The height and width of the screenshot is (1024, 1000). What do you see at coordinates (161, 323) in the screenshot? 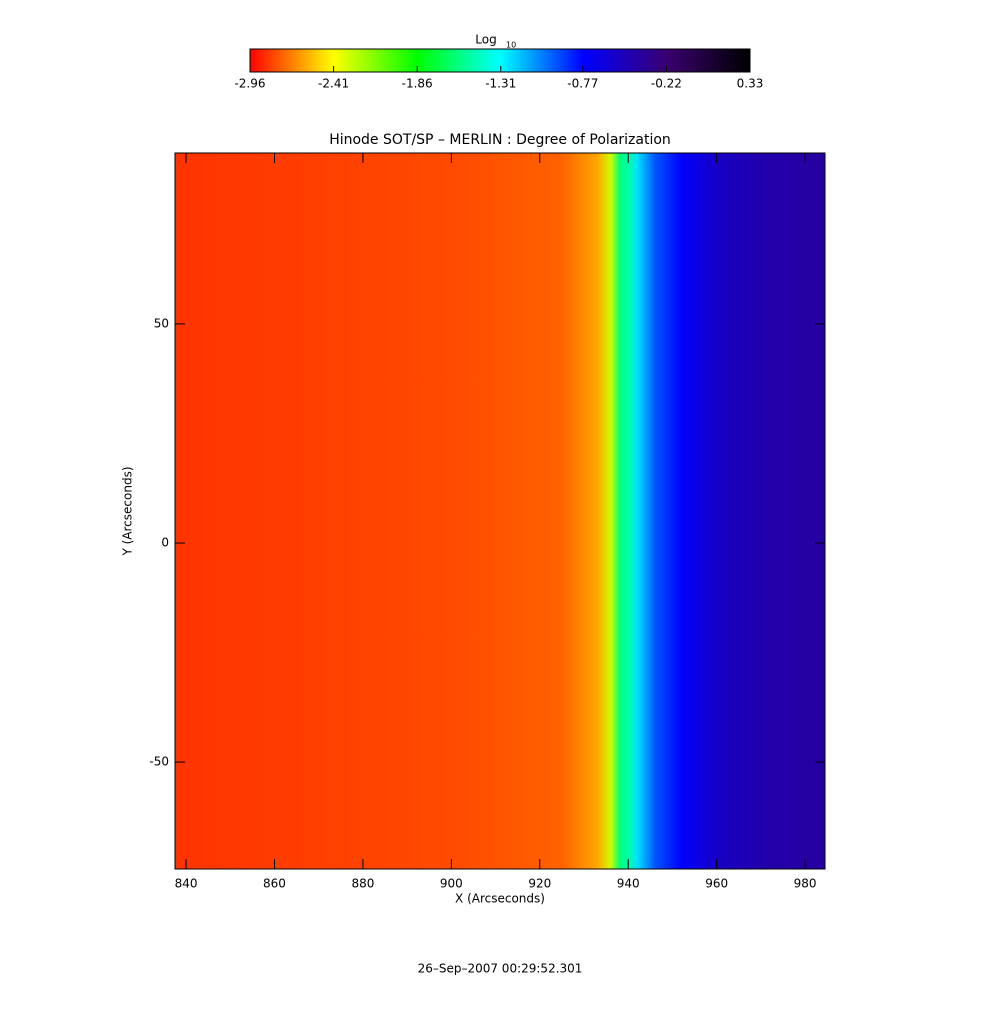
I see `y-tick-label: 50` at bounding box center [161, 323].